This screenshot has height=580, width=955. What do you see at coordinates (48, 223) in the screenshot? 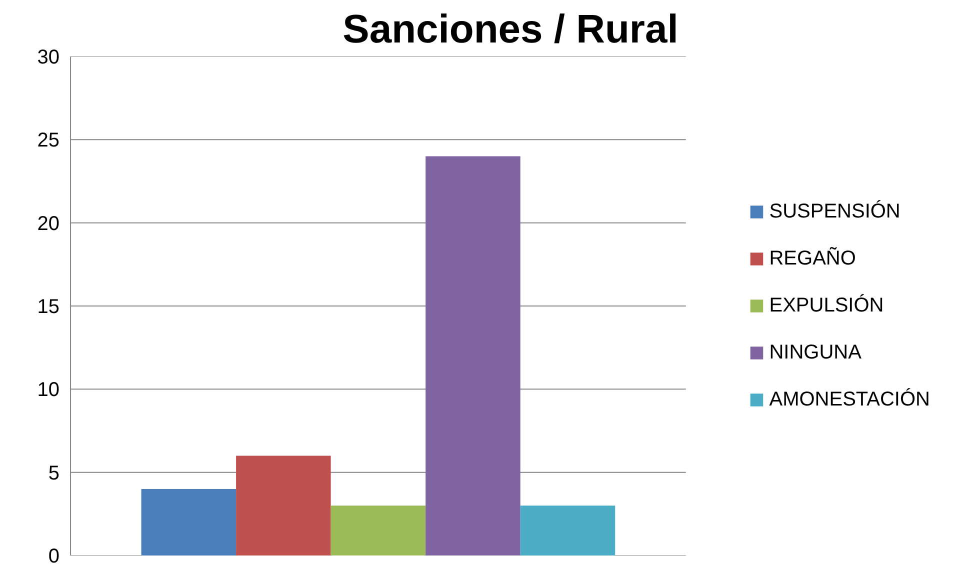
I see `y-tick-label: 20` at bounding box center [48, 223].